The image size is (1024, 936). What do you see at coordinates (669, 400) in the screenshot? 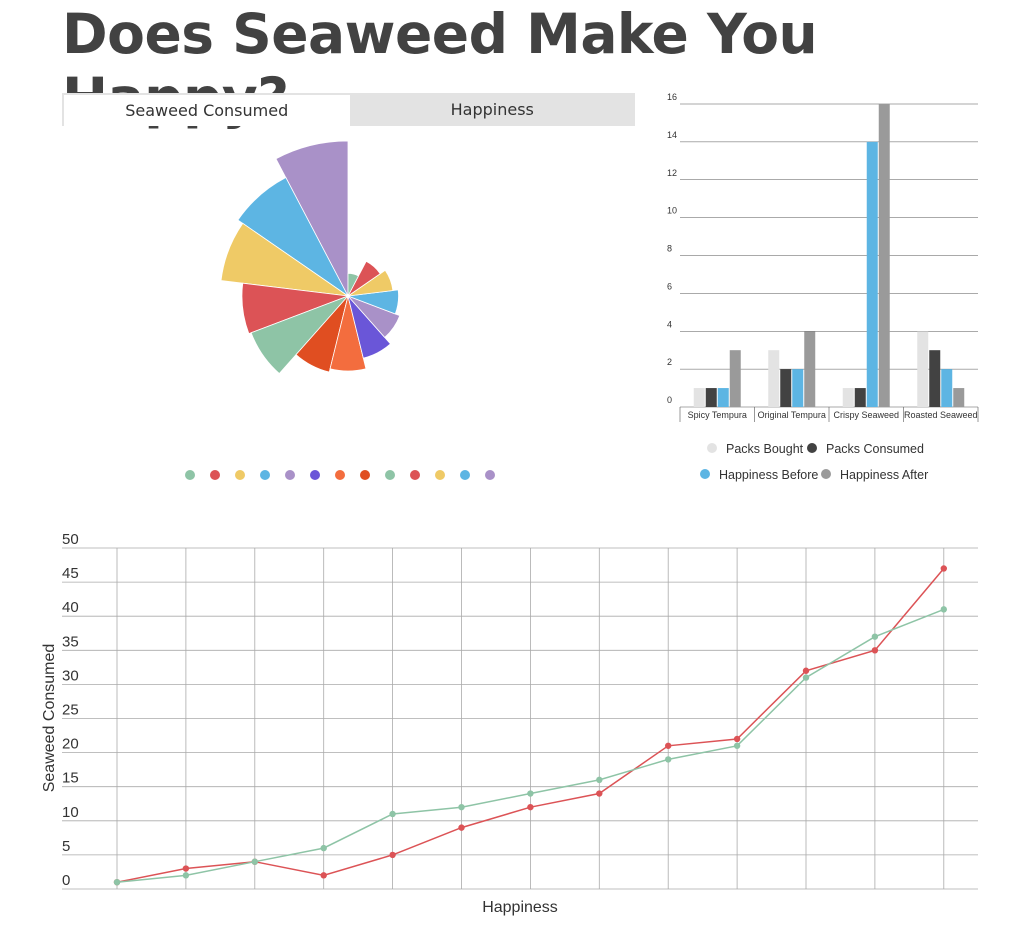
I see `bar-y-tick-label: 0` at bounding box center [669, 400].